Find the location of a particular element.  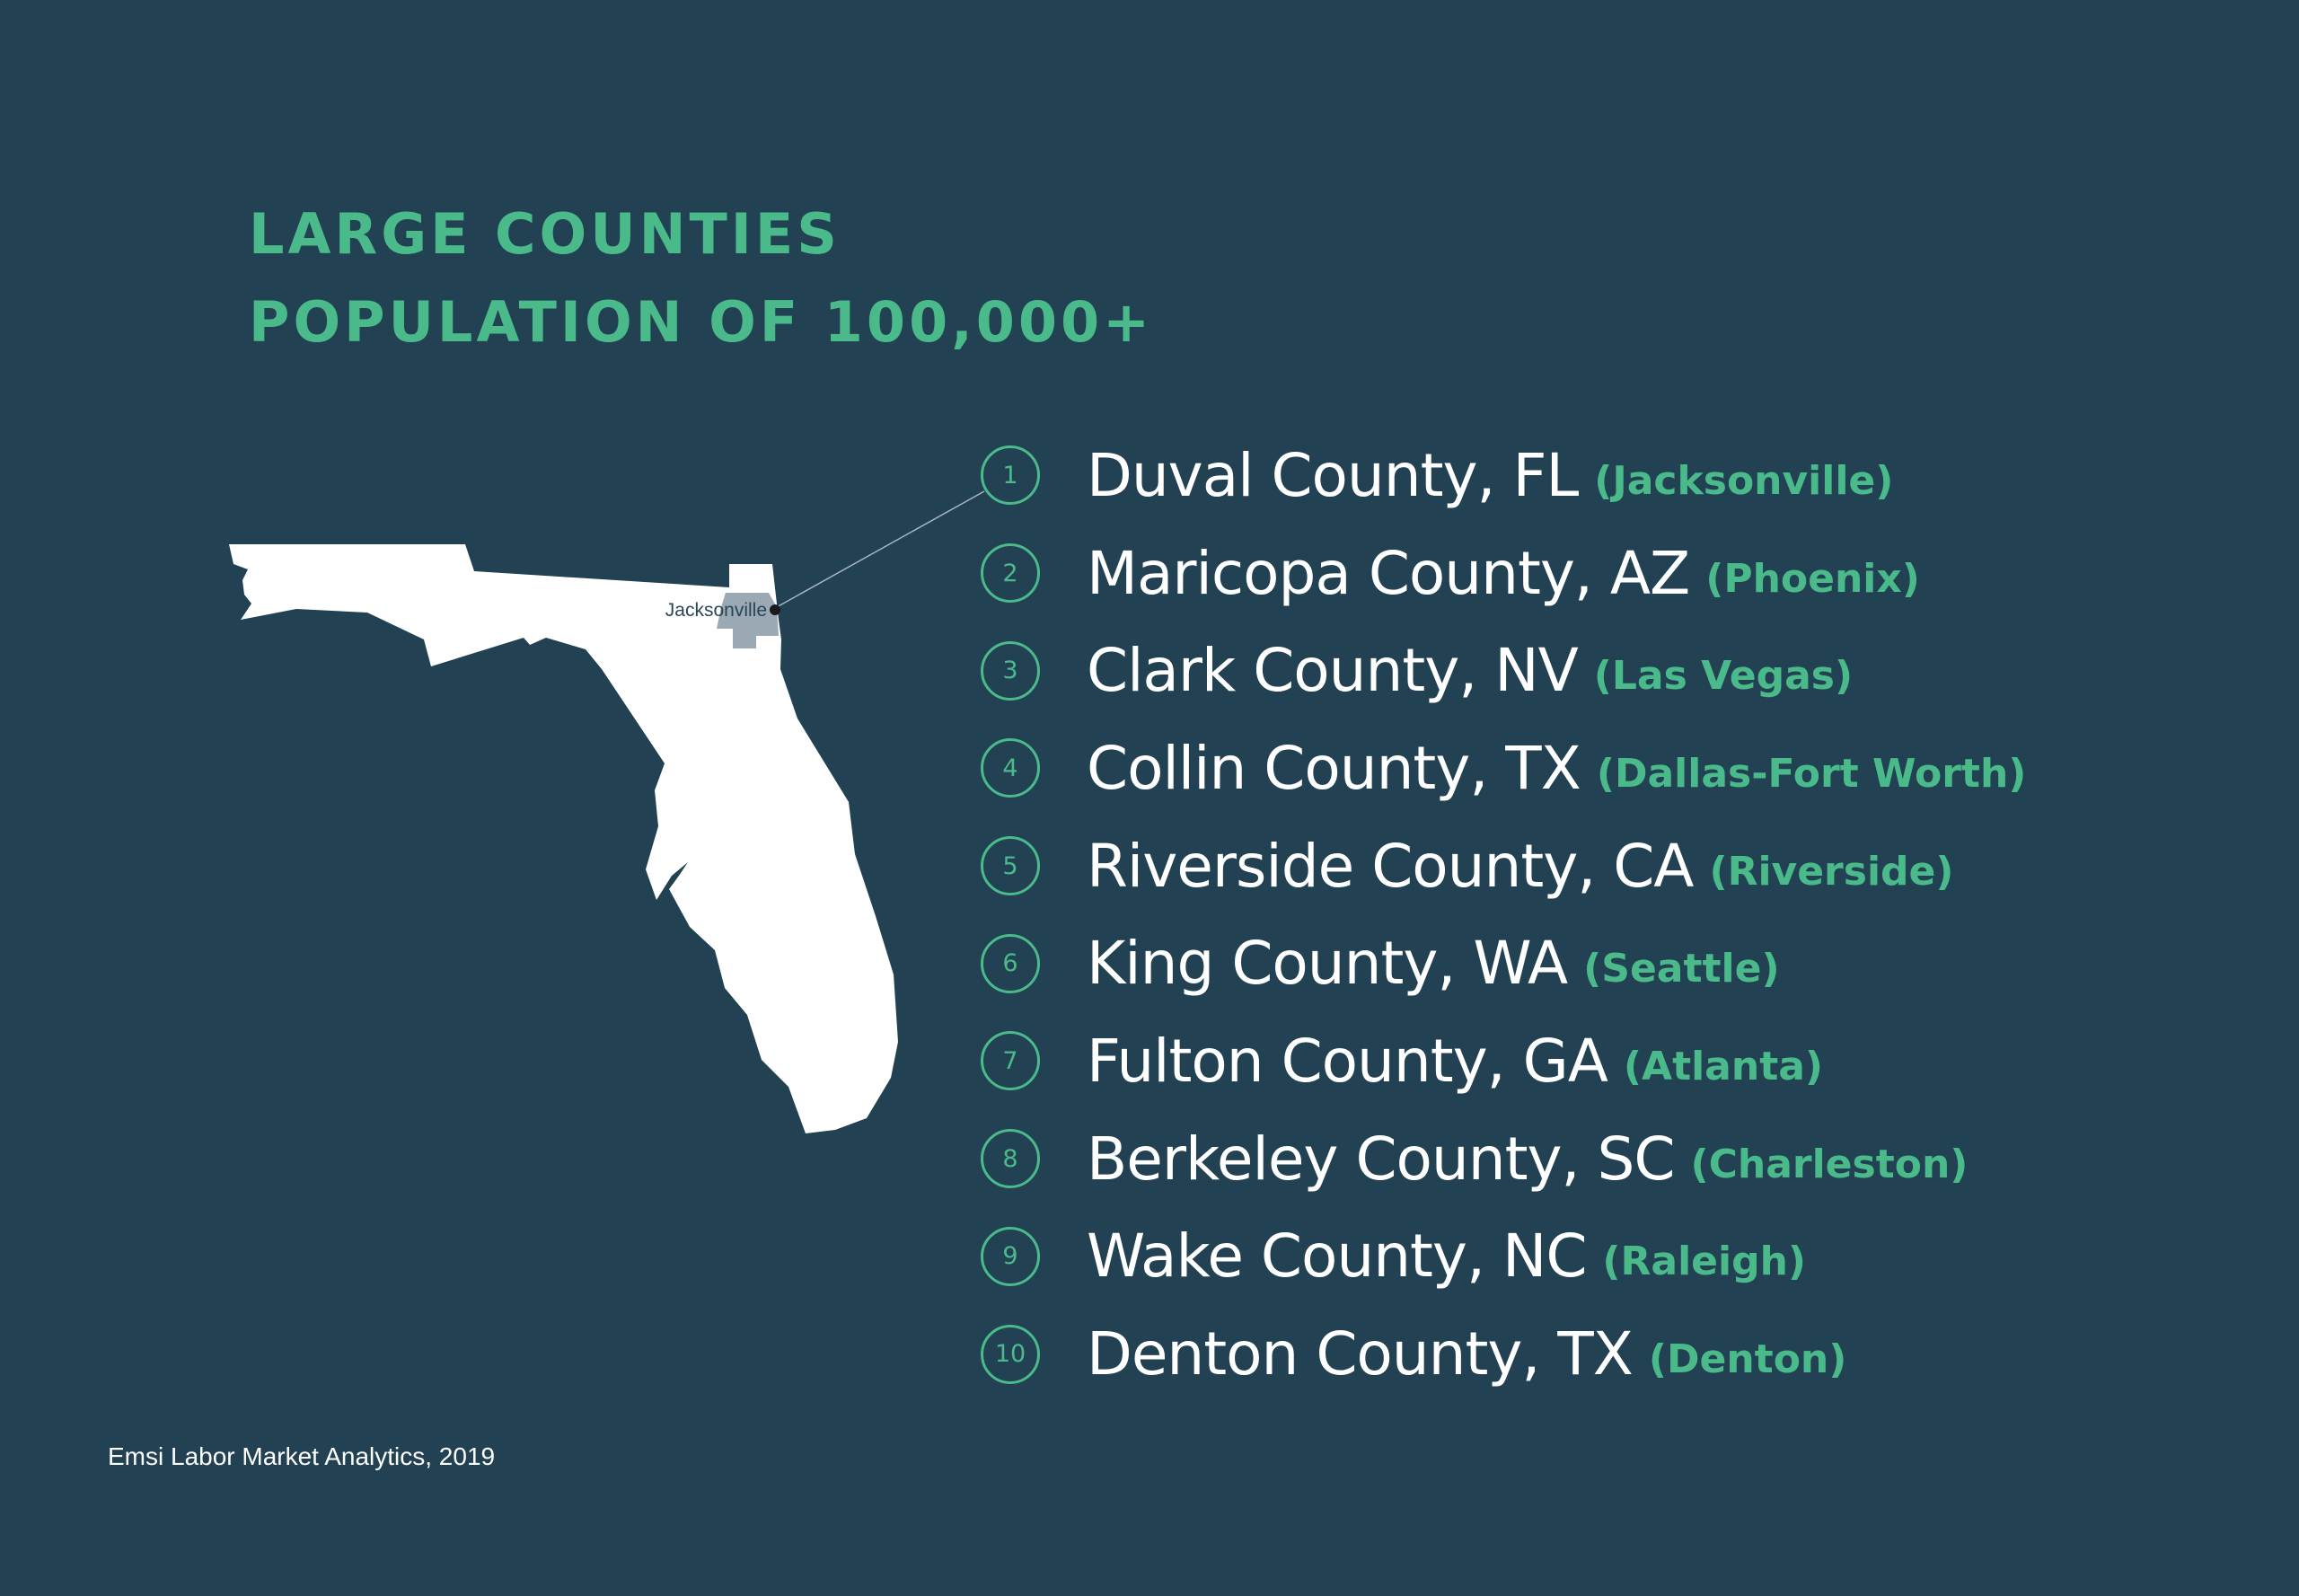

rank-number-badge: 5 is located at coordinates (1010, 866).